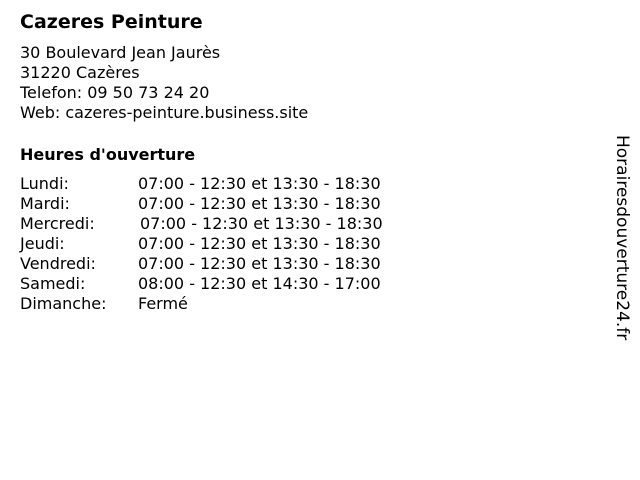 This screenshot has height=480, width=640. What do you see at coordinates (44, 183) in the screenshot?
I see `day-label: Lundi:` at bounding box center [44, 183].